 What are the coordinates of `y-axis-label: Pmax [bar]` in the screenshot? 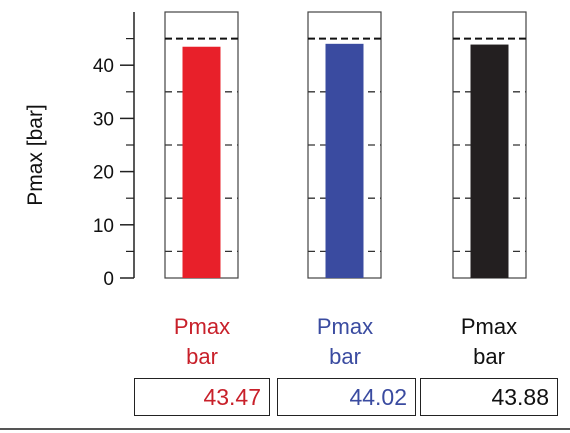 It's located at (35, 155).